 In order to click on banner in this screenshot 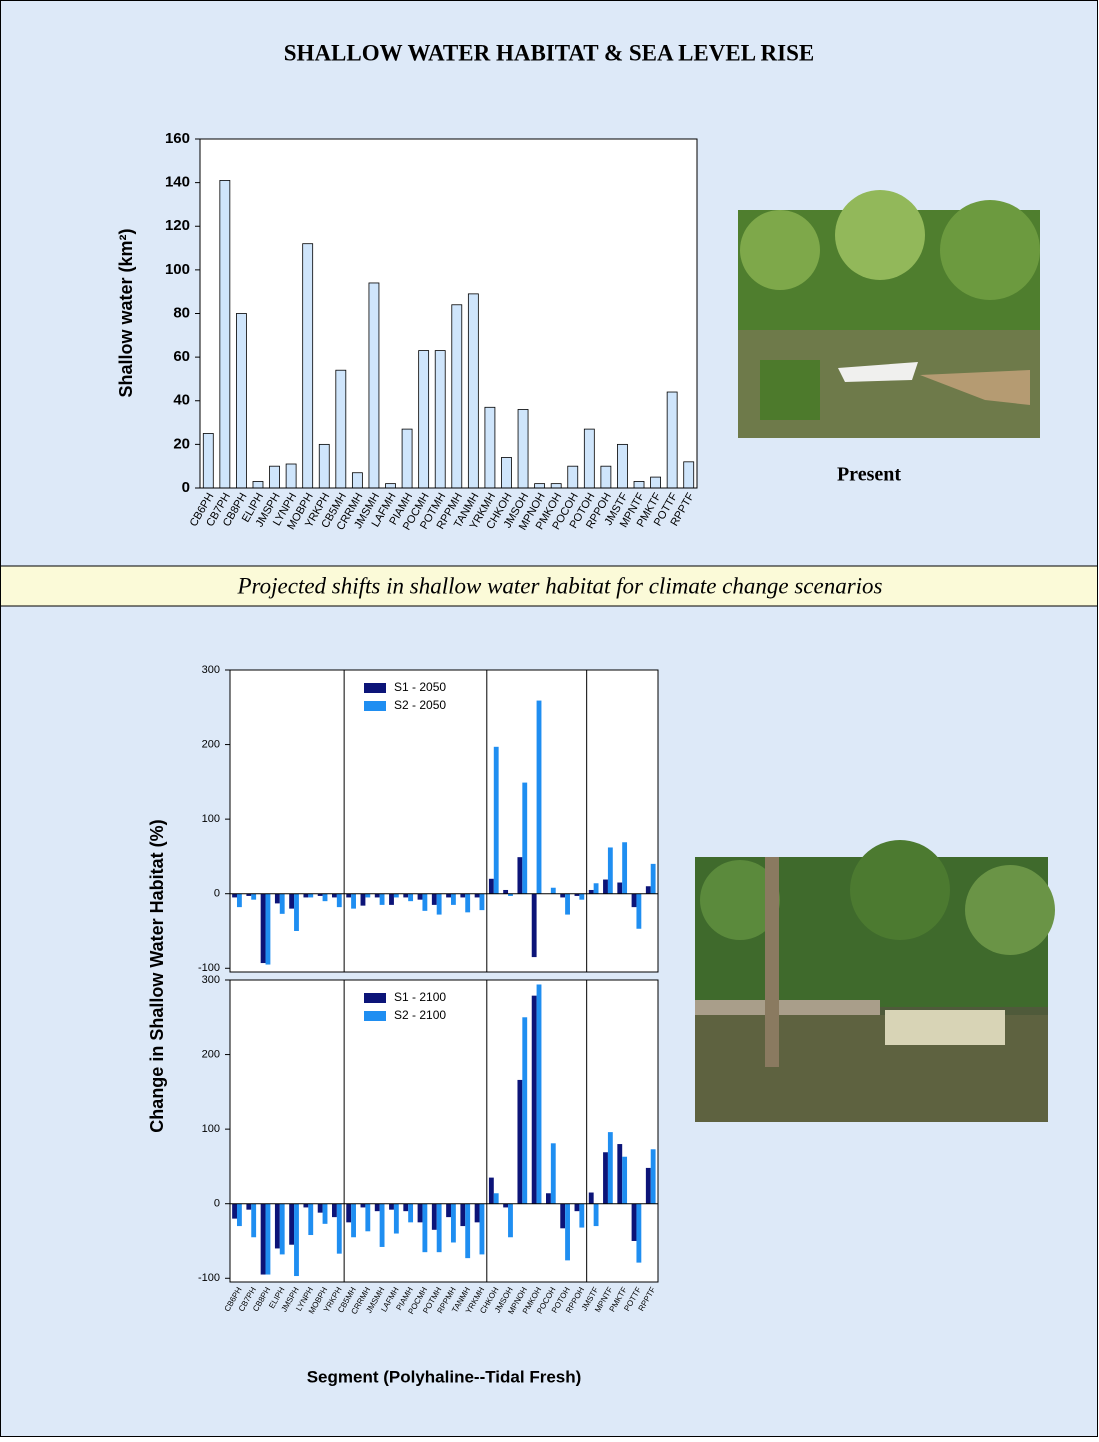, I will do `click(549, 586)`.